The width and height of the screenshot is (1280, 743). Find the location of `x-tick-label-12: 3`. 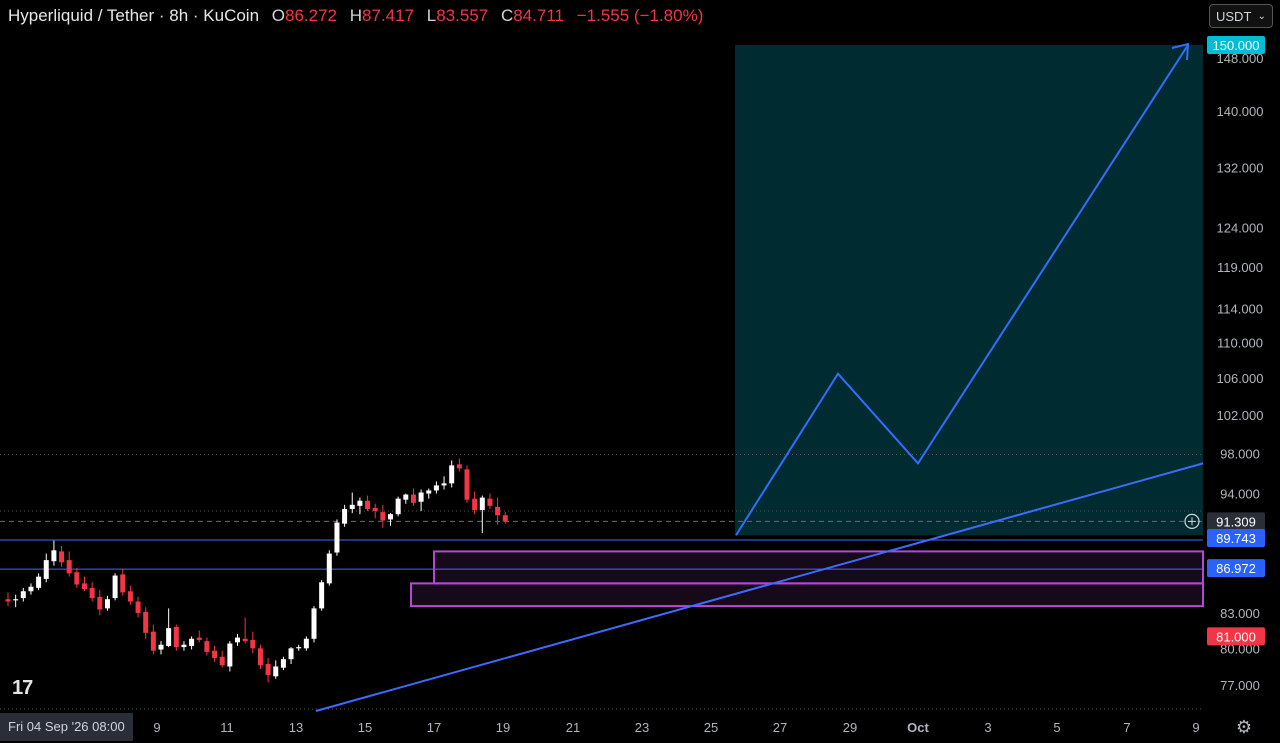

x-tick-label-12: 3 is located at coordinates (987, 727).